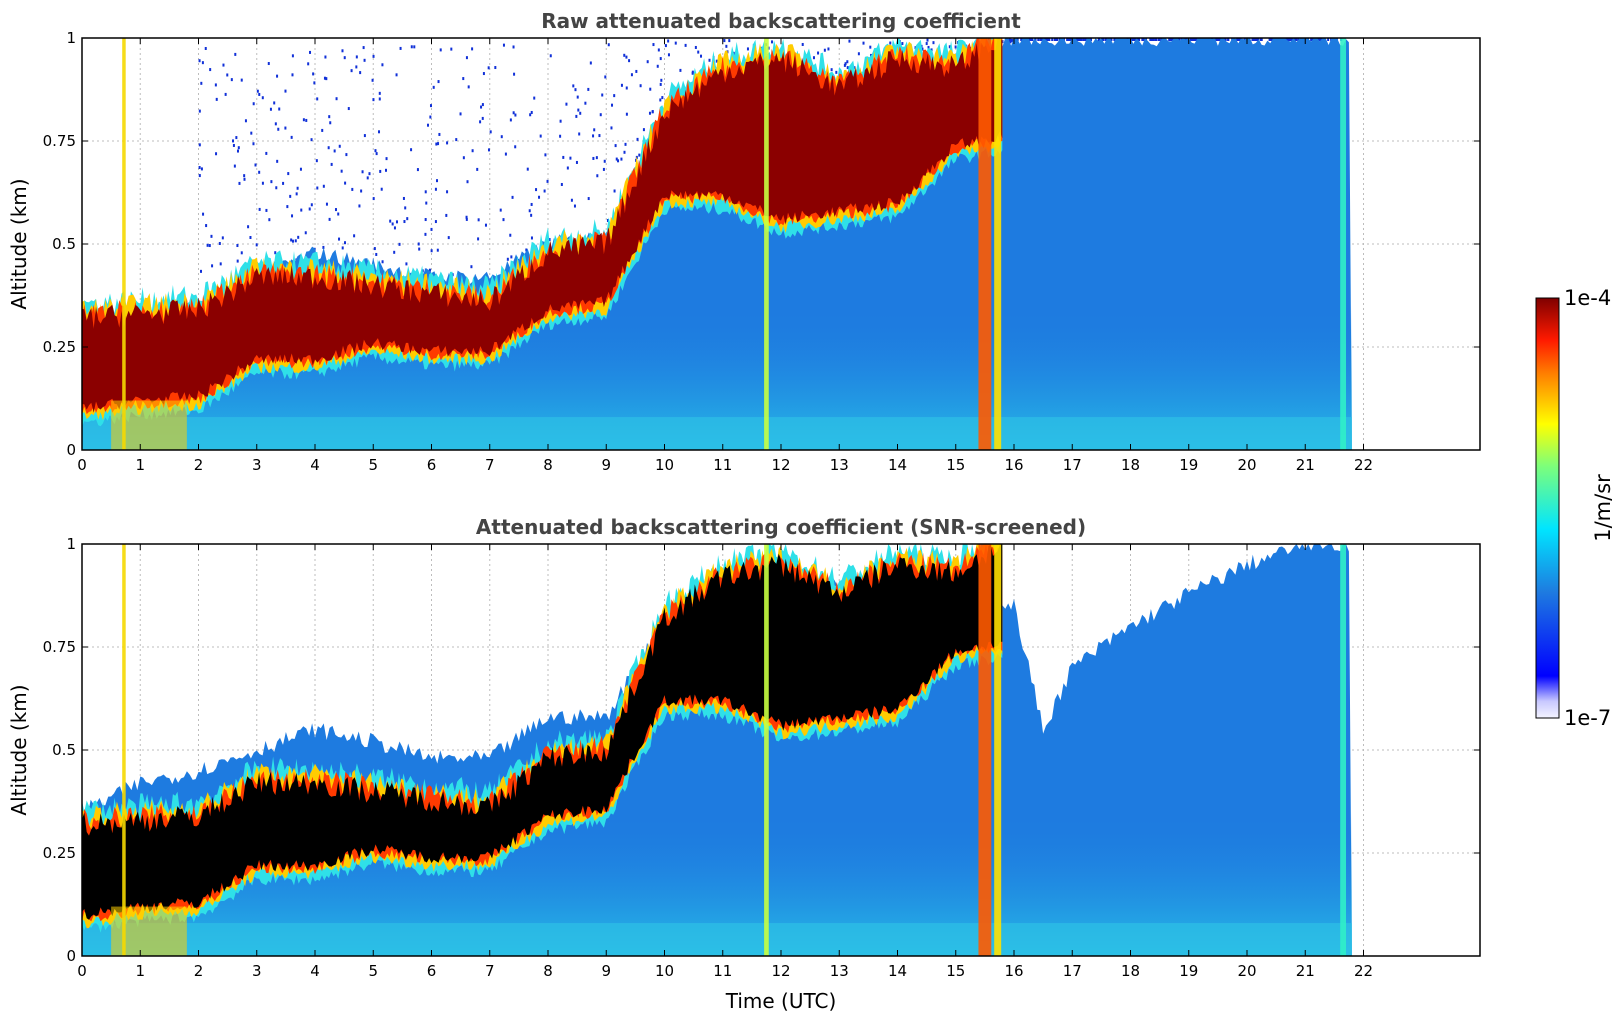 The image size is (1621, 1020). What do you see at coordinates (140, 971) in the screenshot?
I see `x-tick-label: 1` at bounding box center [140, 971].